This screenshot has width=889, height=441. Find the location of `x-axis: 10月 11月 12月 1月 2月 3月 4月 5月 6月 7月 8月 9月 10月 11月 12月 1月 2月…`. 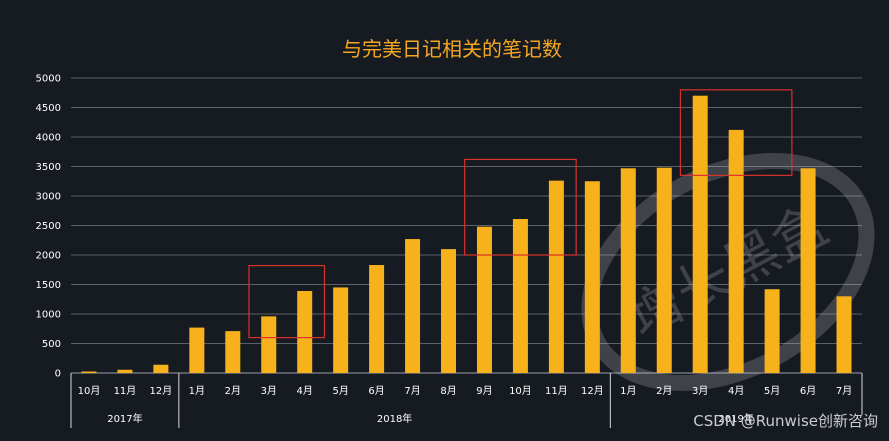

x-axis: 10月 11月 12月 1月 2月 3月 4月 5月 6月 7月 8月 9月 10月 11月 12月 1月 2月… is located at coordinates (466, 400).